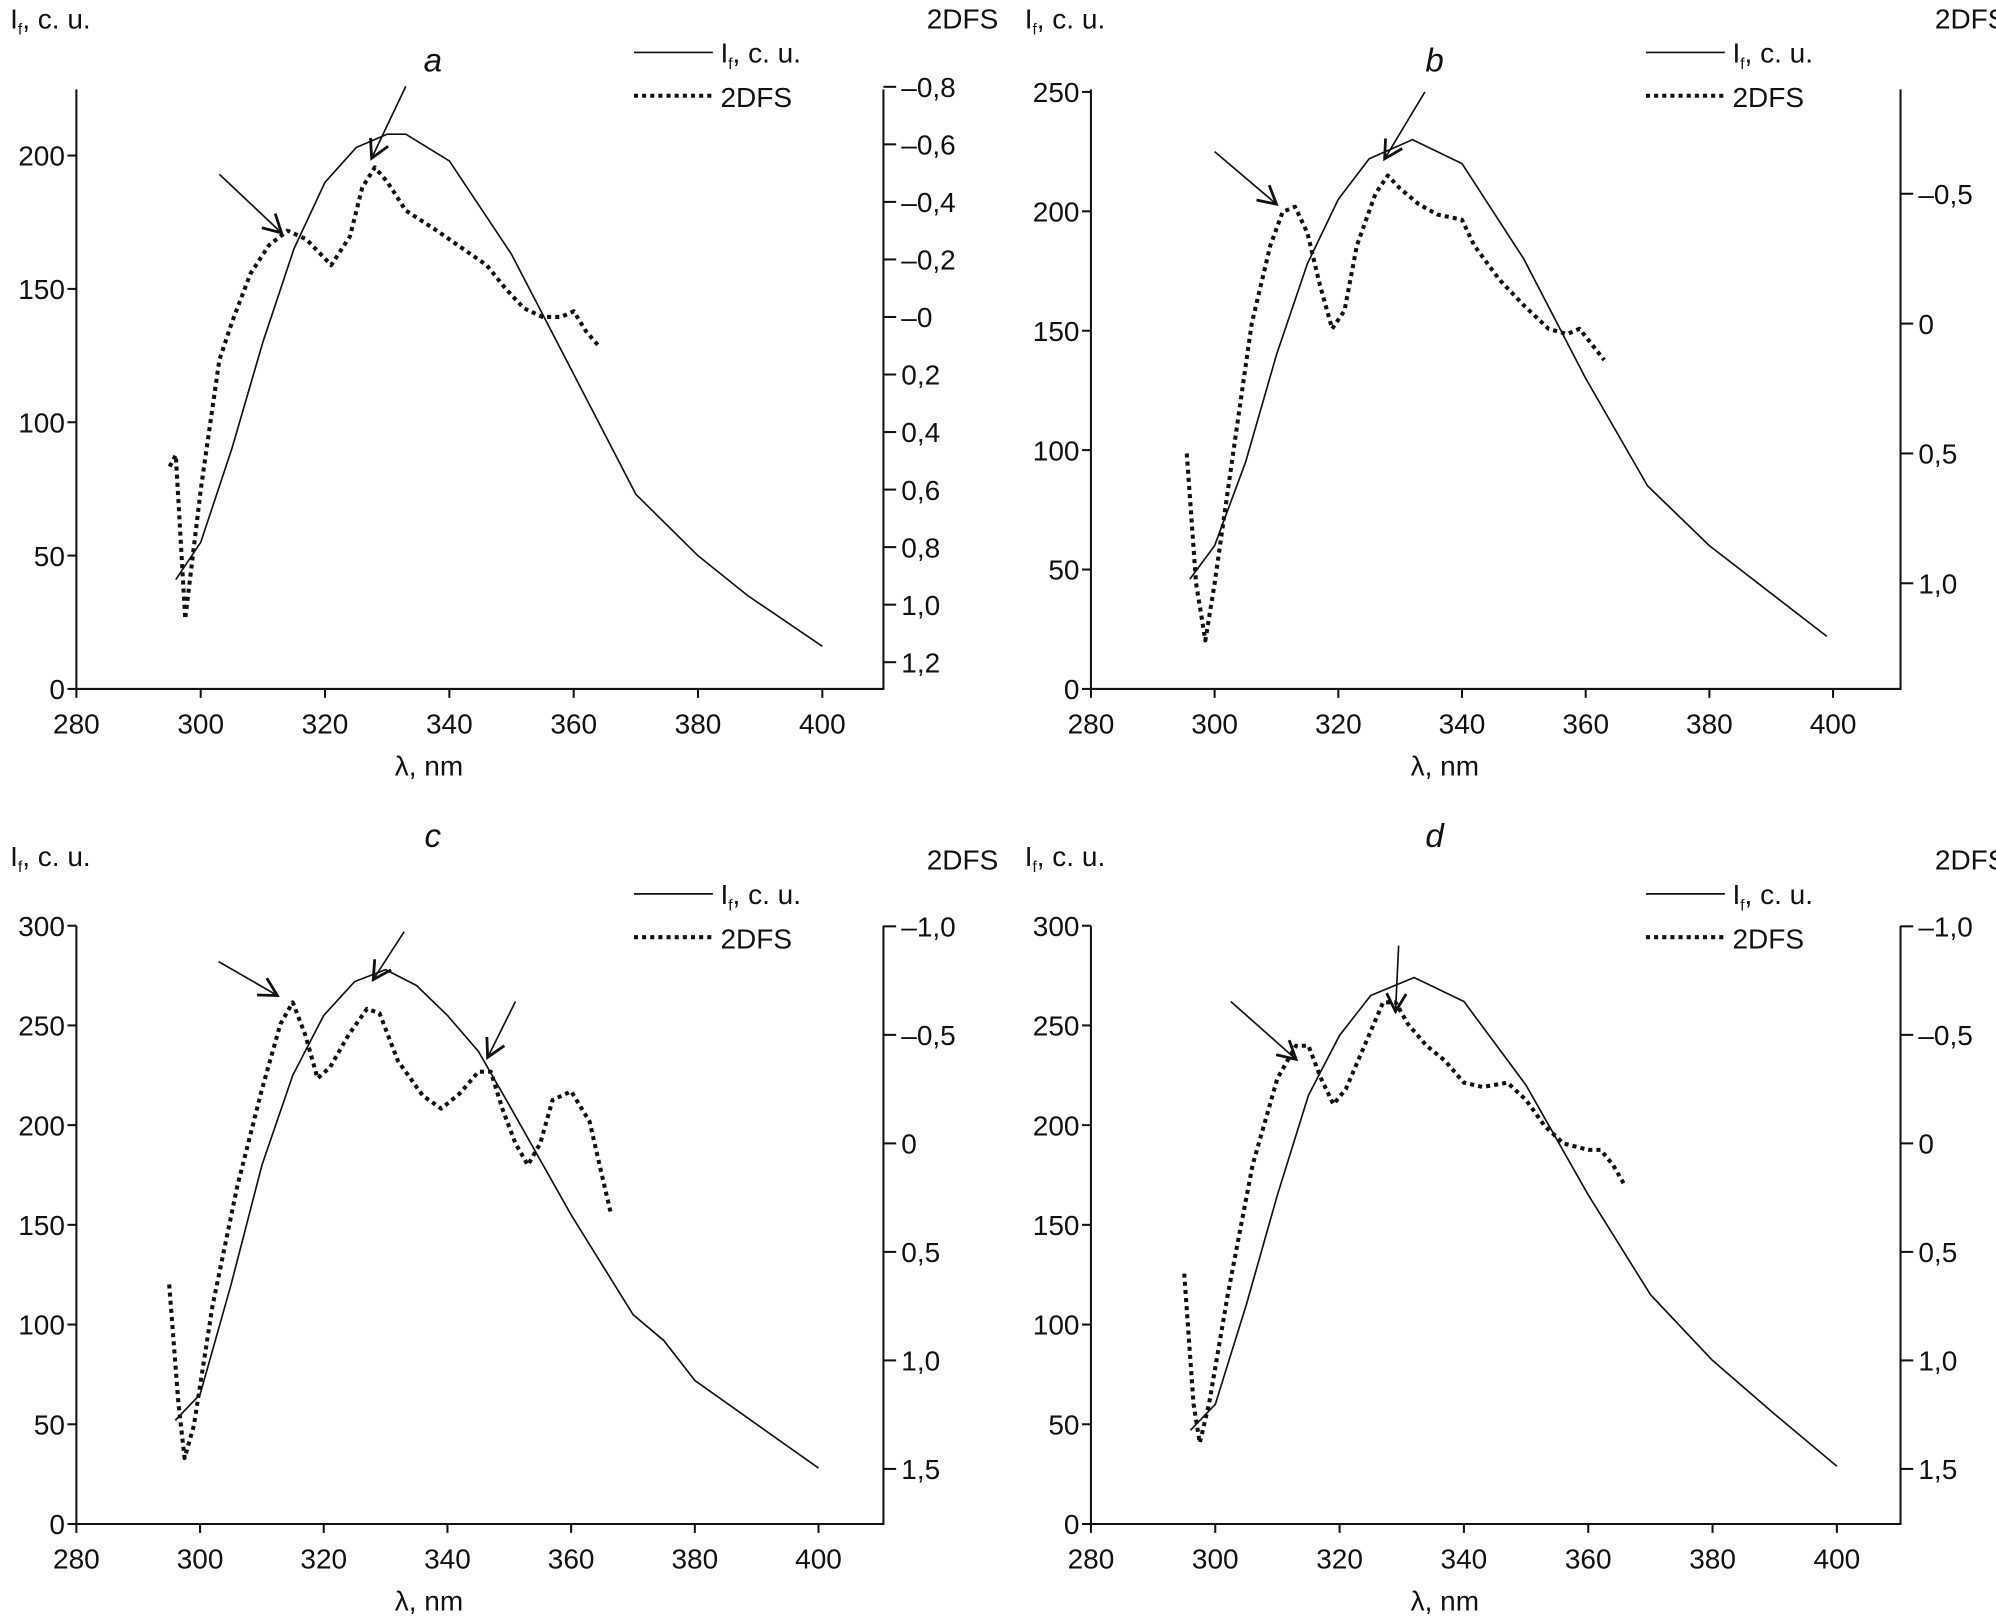 Image resolution: width=1996 pixels, height=1621 pixels. I want to click on panel-letter: c, so click(433, 836).